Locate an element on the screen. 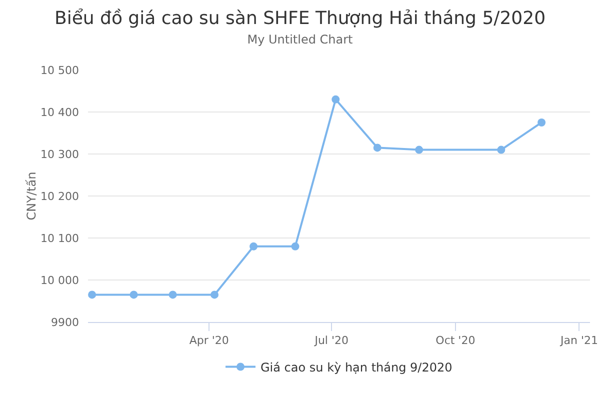 Image resolution: width=600 pixels, height=400 pixels. x-tick-label: Apr '20 is located at coordinates (209, 341).